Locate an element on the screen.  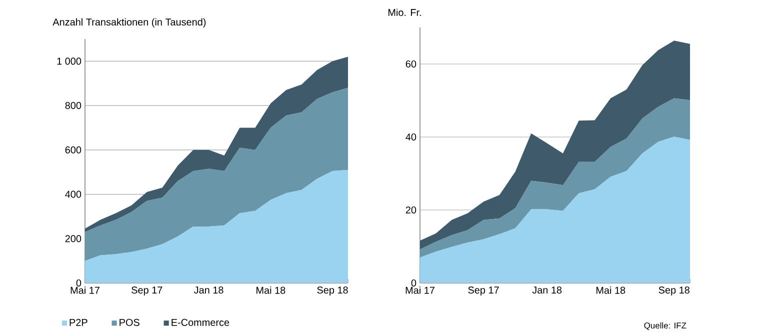
source-note: Quelle: IFZ is located at coordinates (665, 326).